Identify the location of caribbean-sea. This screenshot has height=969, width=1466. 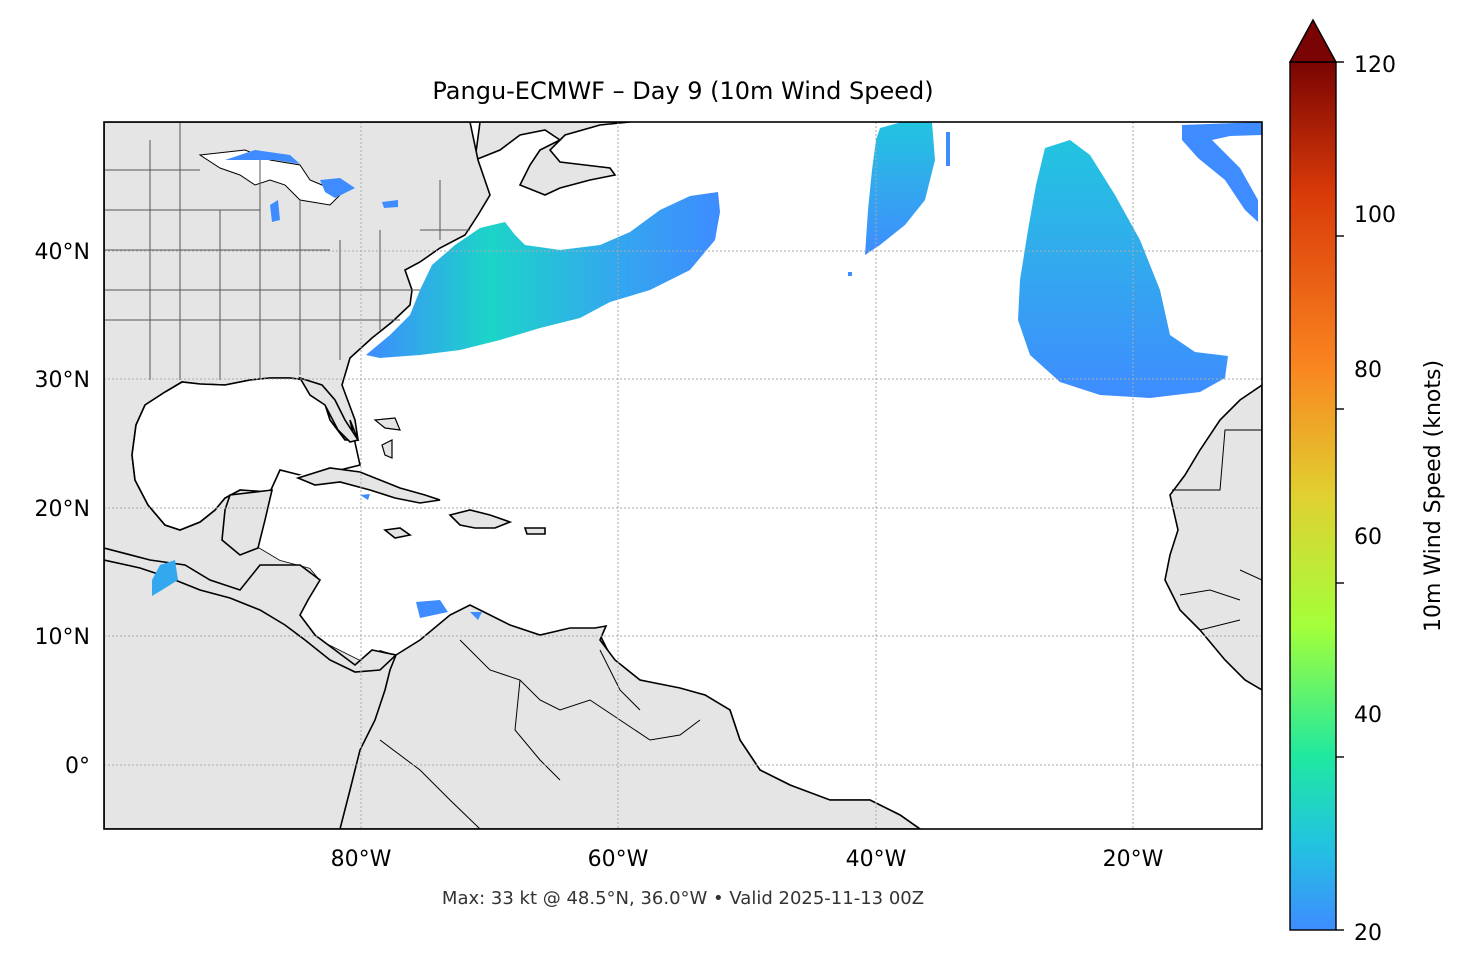
(437, 565).